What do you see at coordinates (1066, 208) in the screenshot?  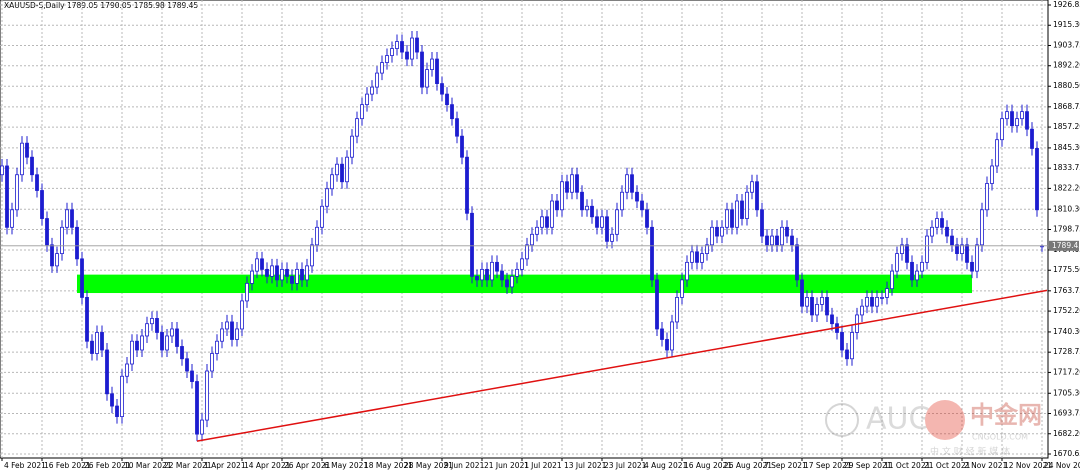 I see `y-tick-label: 1810.30` at bounding box center [1066, 208].